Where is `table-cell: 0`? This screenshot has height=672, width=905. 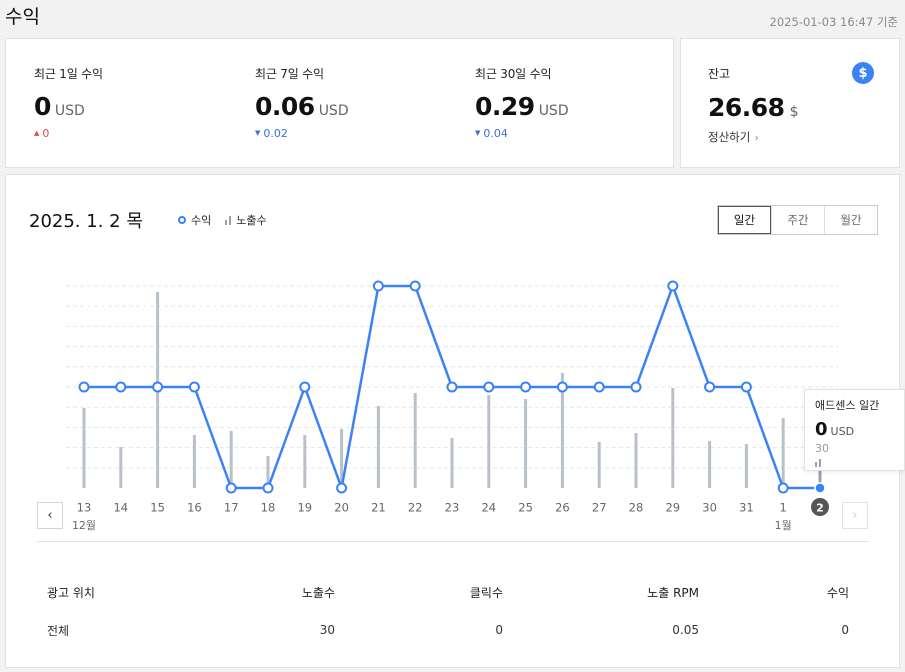 table-cell: 0 is located at coordinates (499, 630).